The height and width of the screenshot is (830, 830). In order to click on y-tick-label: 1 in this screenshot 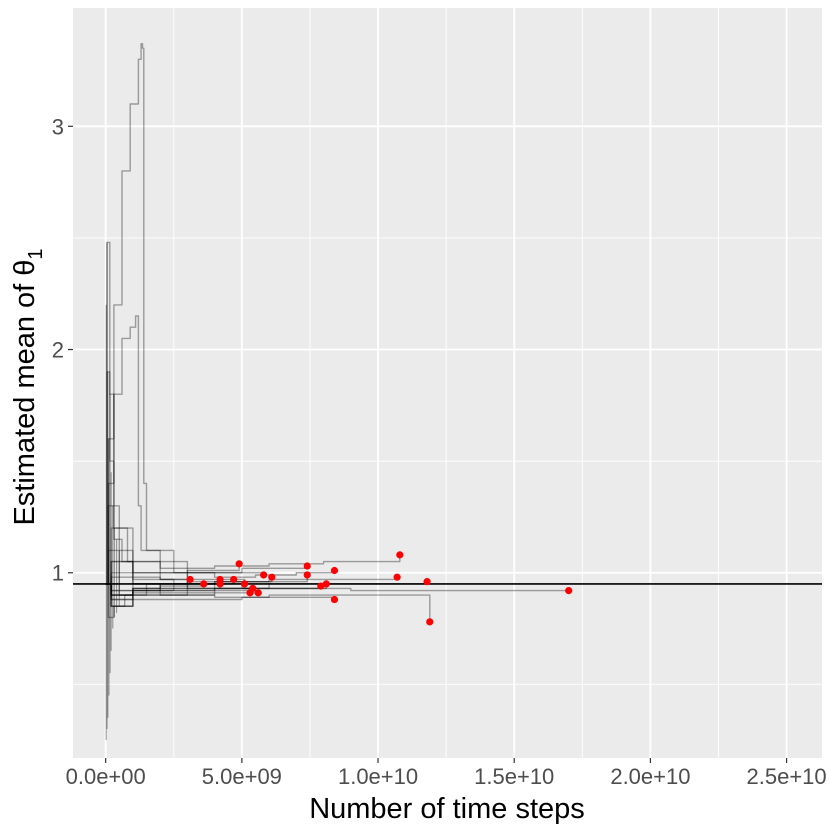, I will do `click(58, 573)`.